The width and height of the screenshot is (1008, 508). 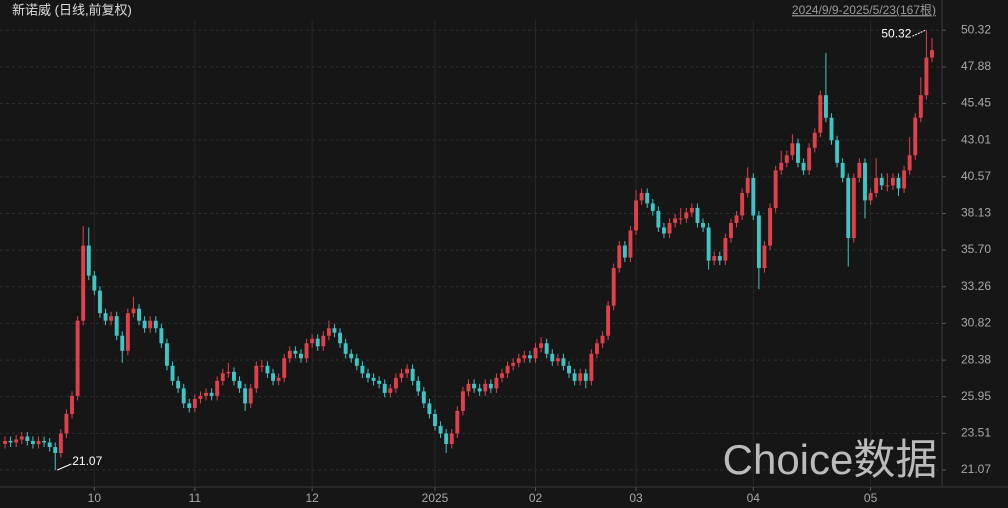 What do you see at coordinates (976, 249) in the screenshot?
I see `y-tick-label: 35.70` at bounding box center [976, 249].